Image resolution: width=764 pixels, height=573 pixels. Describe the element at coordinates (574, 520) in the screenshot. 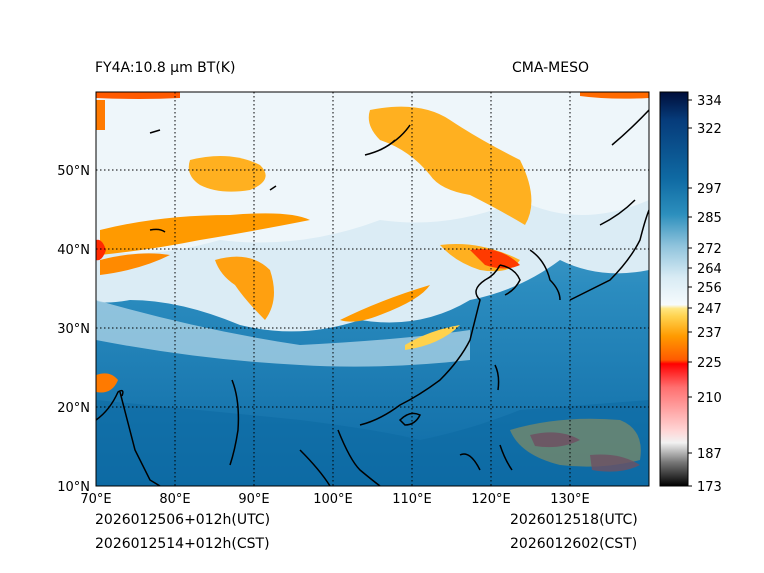

I see `valid-time-utc: 2026012518(UTC)` at that location.